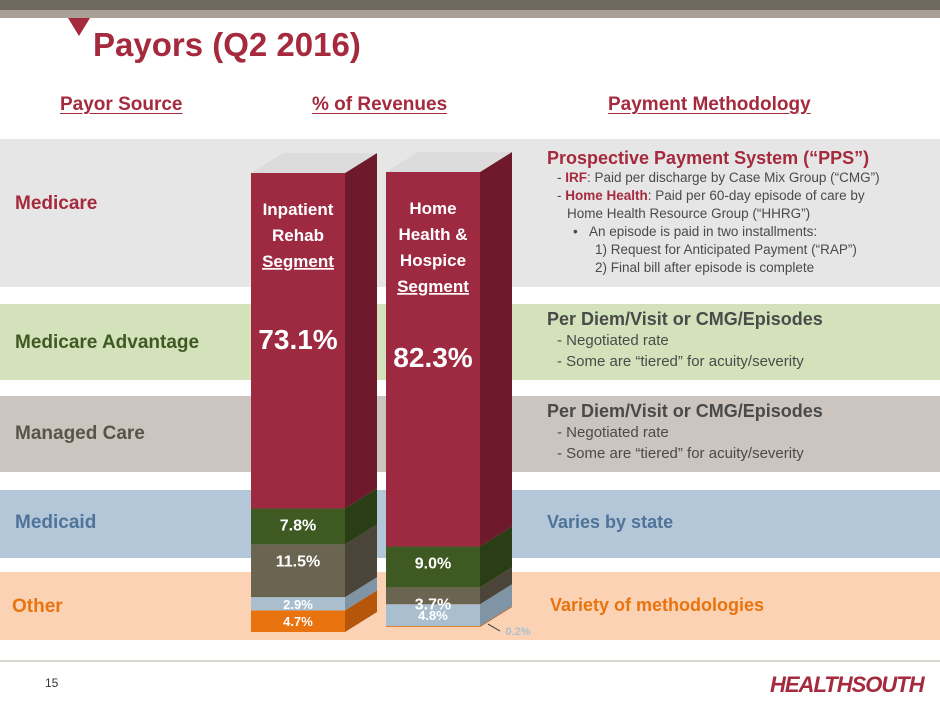 Image resolution: width=940 pixels, height=705 pixels. Describe the element at coordinates (433, 260) in the screenshot. I see `category-label-1-2: Hospice` at that location.